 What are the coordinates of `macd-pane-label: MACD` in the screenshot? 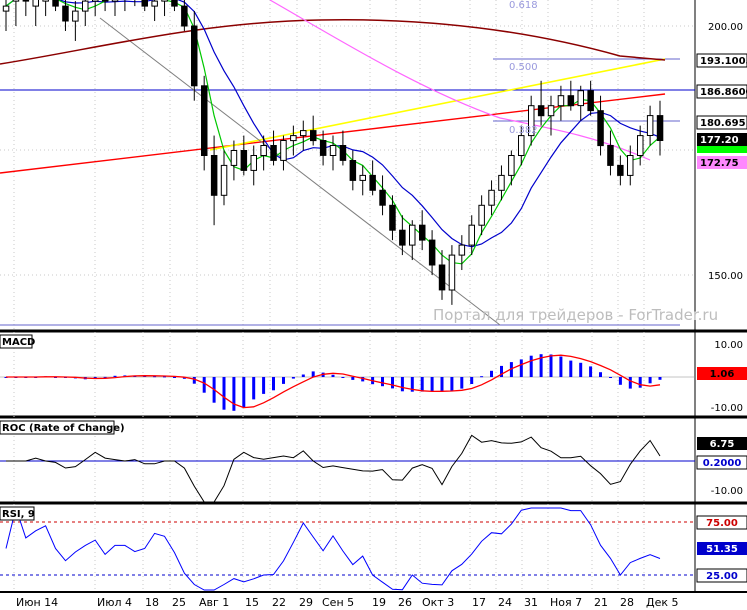 It's located at (17, 341).